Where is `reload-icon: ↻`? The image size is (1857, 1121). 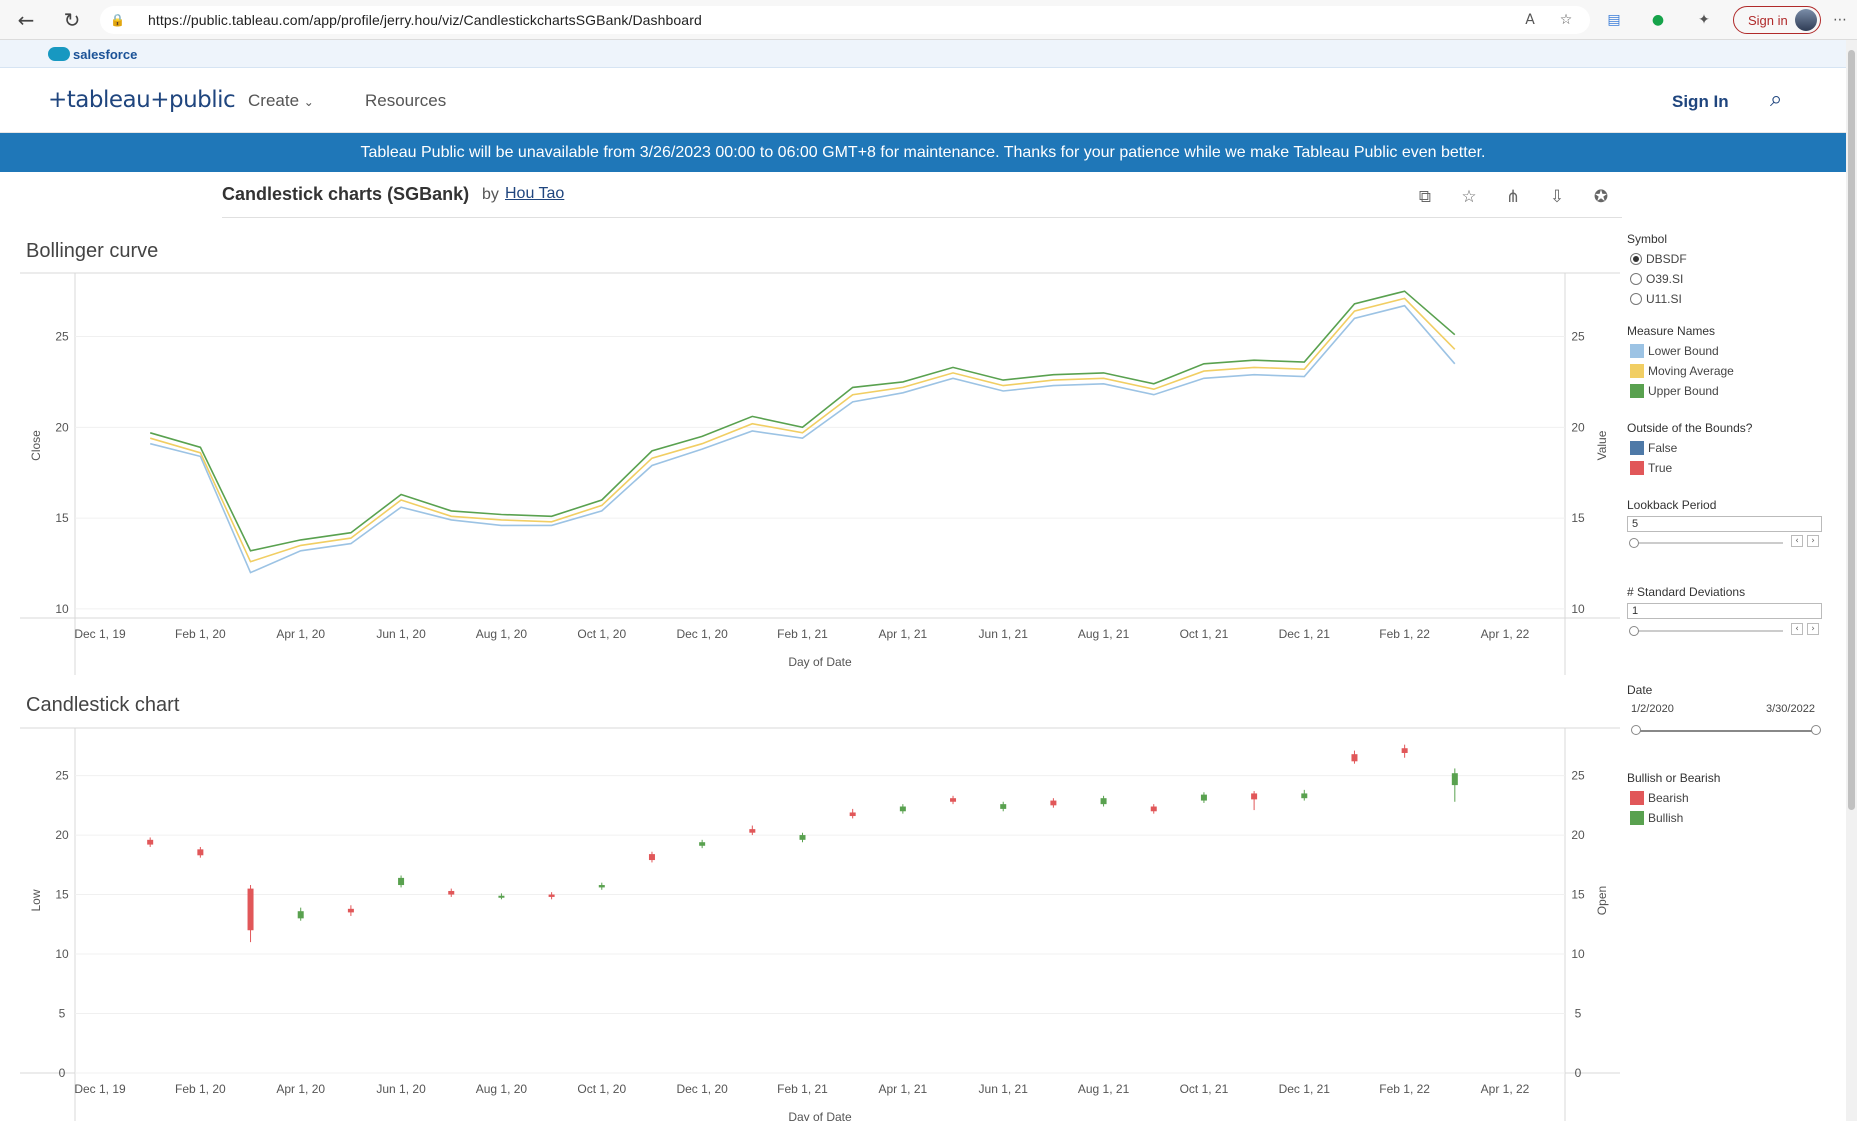 reload-icon: ↻ is located at coordinates (72, 20).